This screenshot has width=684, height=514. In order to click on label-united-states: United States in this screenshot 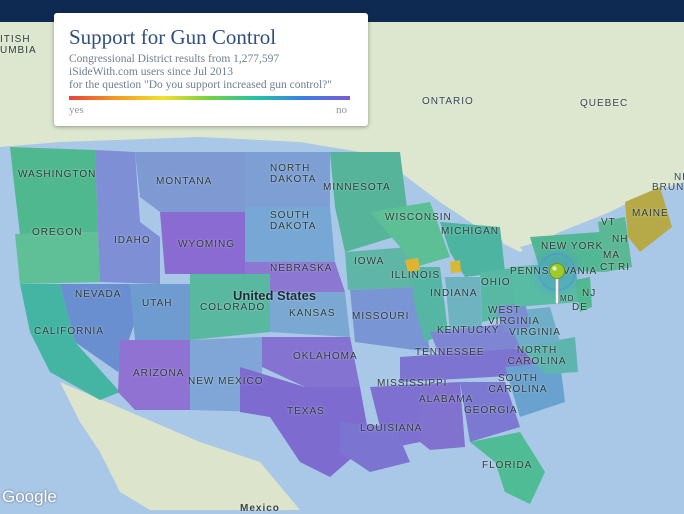, I will do `click(275, 295)`.